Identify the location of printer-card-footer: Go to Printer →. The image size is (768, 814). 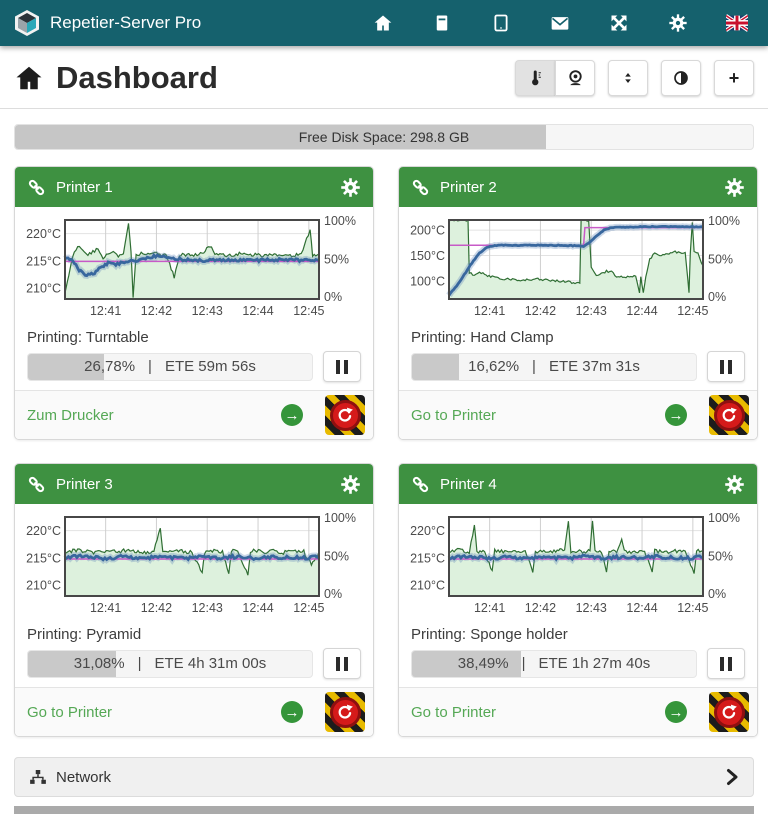
(578, 711).